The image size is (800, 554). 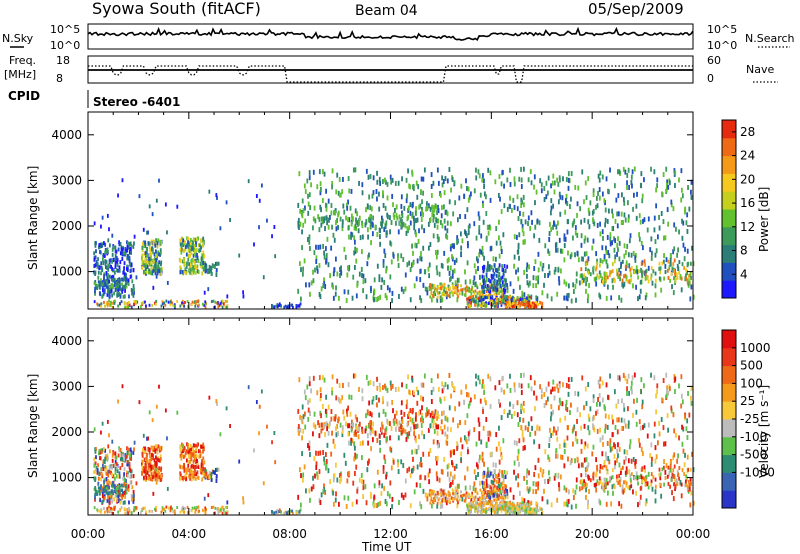 I want to click on date-title: 05/Sep/2009, so click(x=636, y=9).